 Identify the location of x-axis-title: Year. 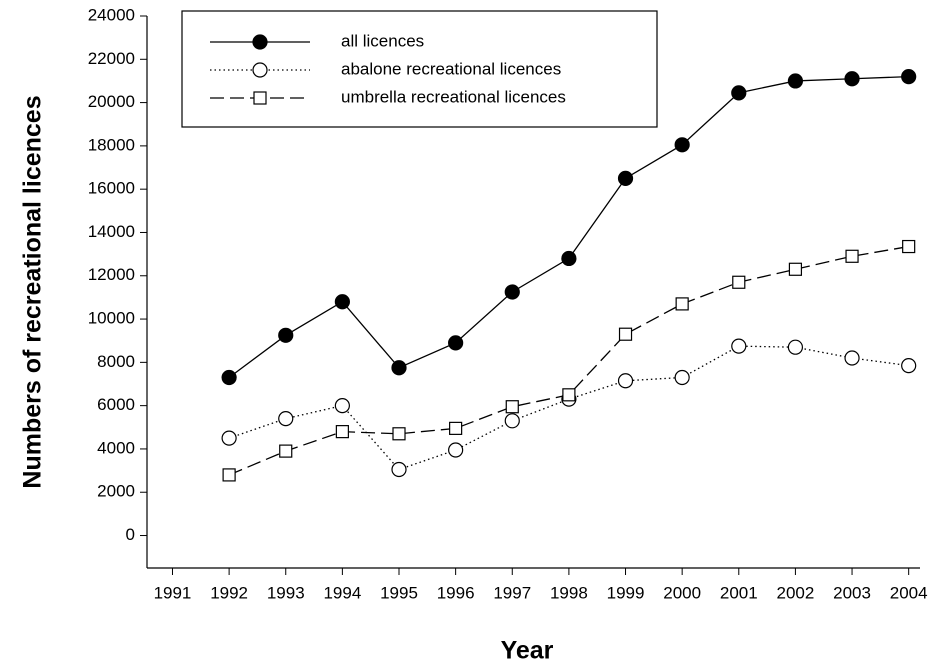
(527, 651).